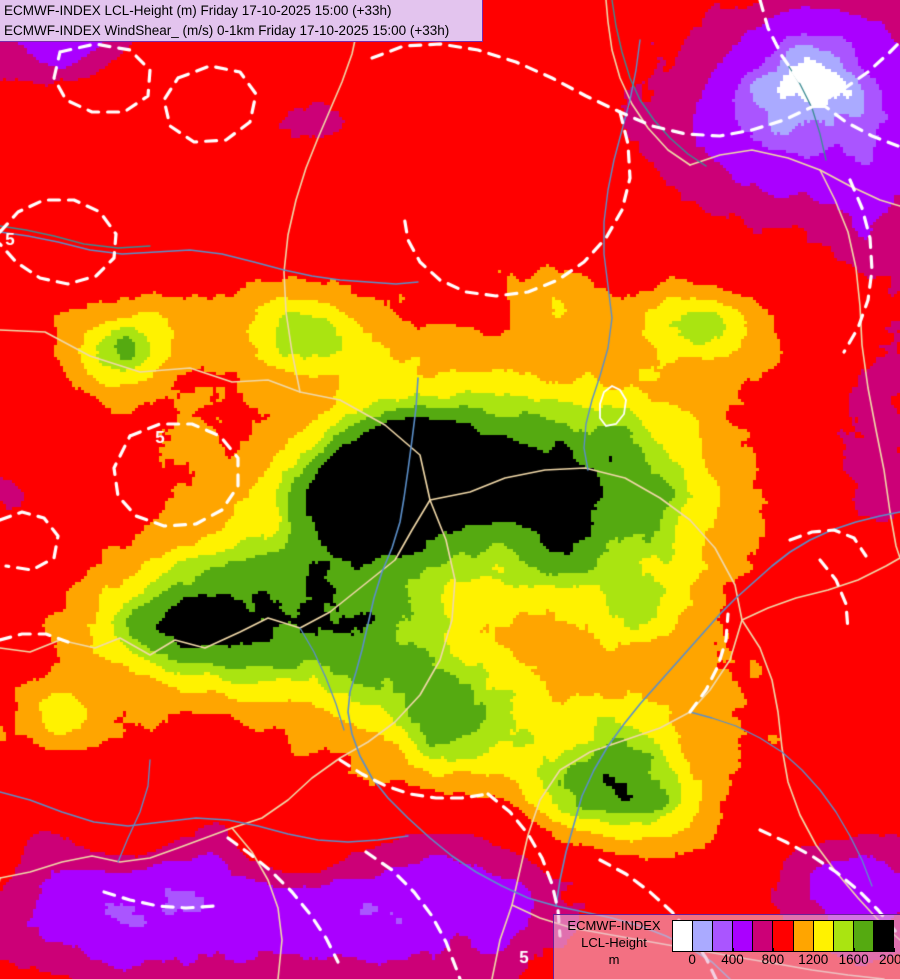  I want to click on legend-tick-800: 800, so click(773, 959).